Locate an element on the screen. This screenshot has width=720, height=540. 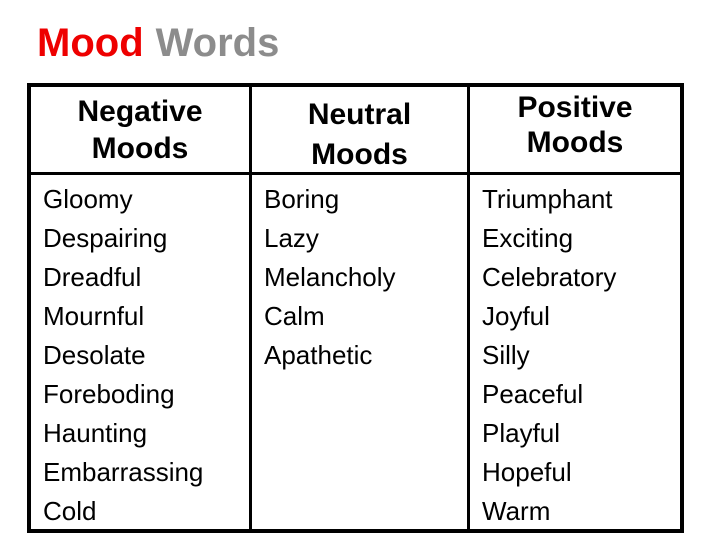
header-negative-line1: Negative is located at coordinates (140, 111).